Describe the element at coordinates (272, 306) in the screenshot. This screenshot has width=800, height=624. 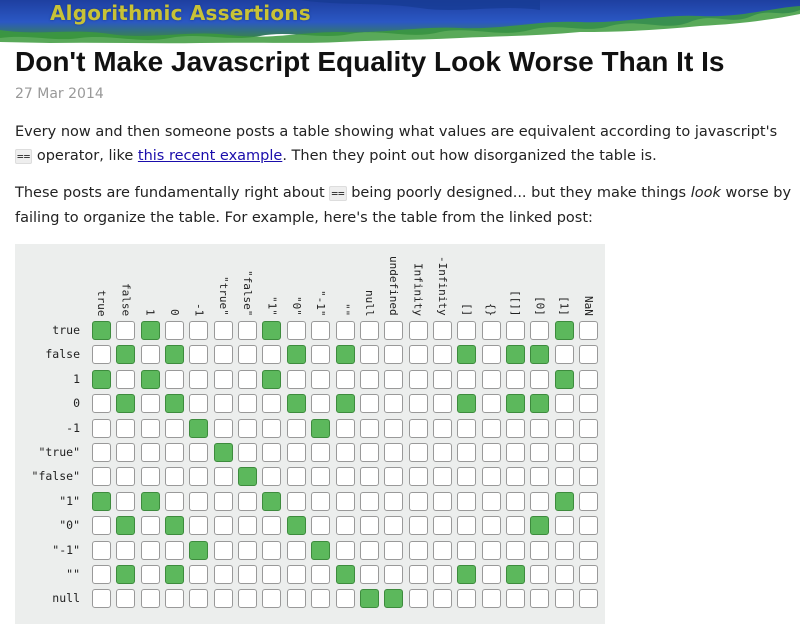
I see `column-header: "1"` at that location.